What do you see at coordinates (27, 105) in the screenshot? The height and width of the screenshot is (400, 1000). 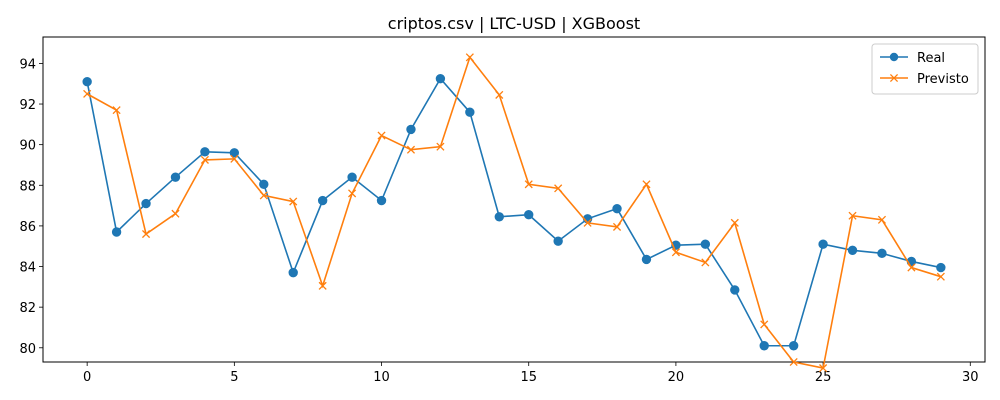 I see `y-tick-label: 92` at bounding box center [27, 105].